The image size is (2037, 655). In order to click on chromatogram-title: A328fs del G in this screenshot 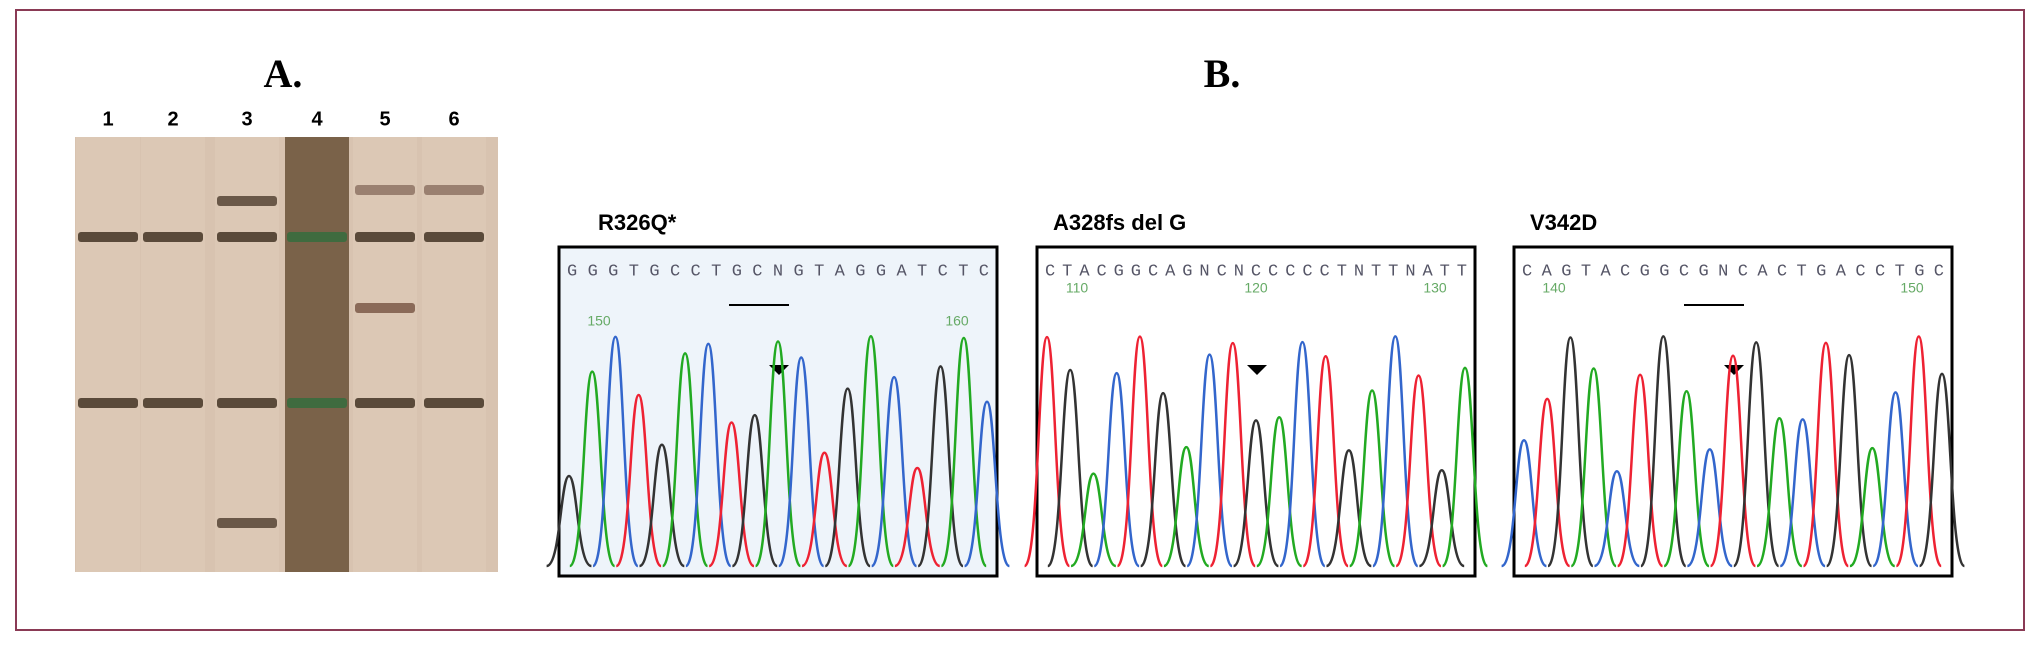, I will do `click(1119, 222)`.